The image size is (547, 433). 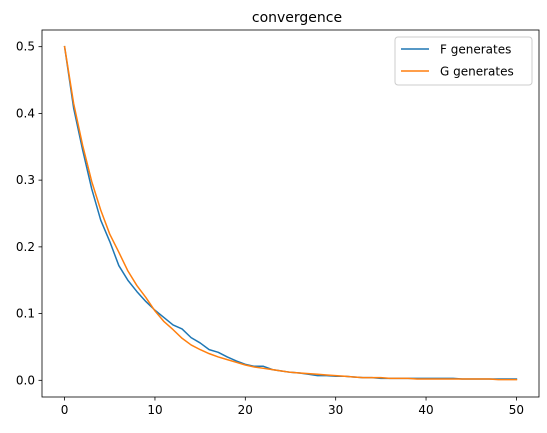 I want to click on x-tick-label: 30, so click(x=335, y=410).